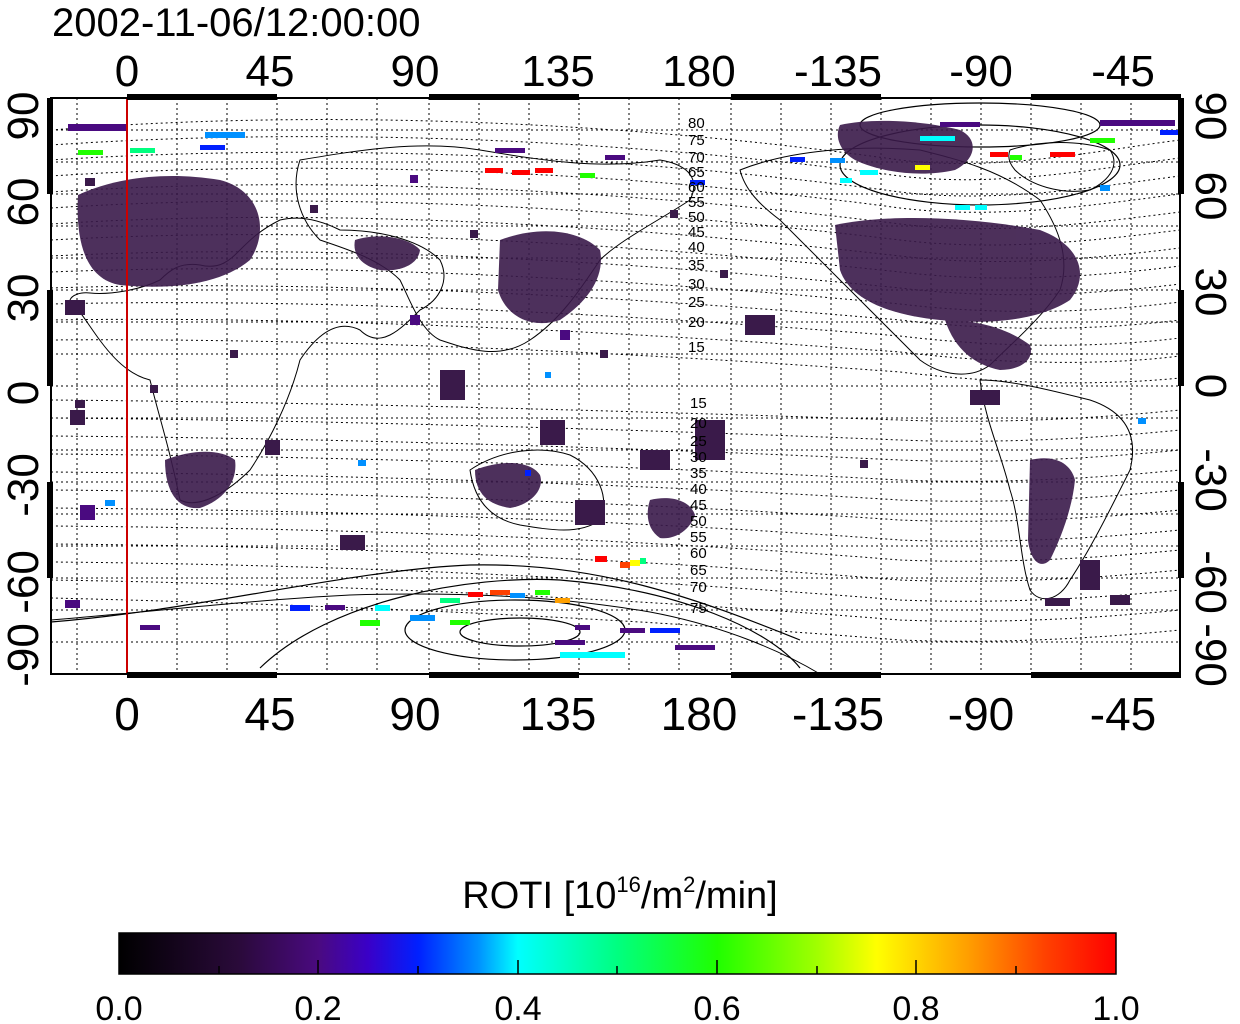  Describe the element at coordinates (236, 23) in the screenshot. I see `timestamp-title: 2002-11-06/12:00:00` at that location.